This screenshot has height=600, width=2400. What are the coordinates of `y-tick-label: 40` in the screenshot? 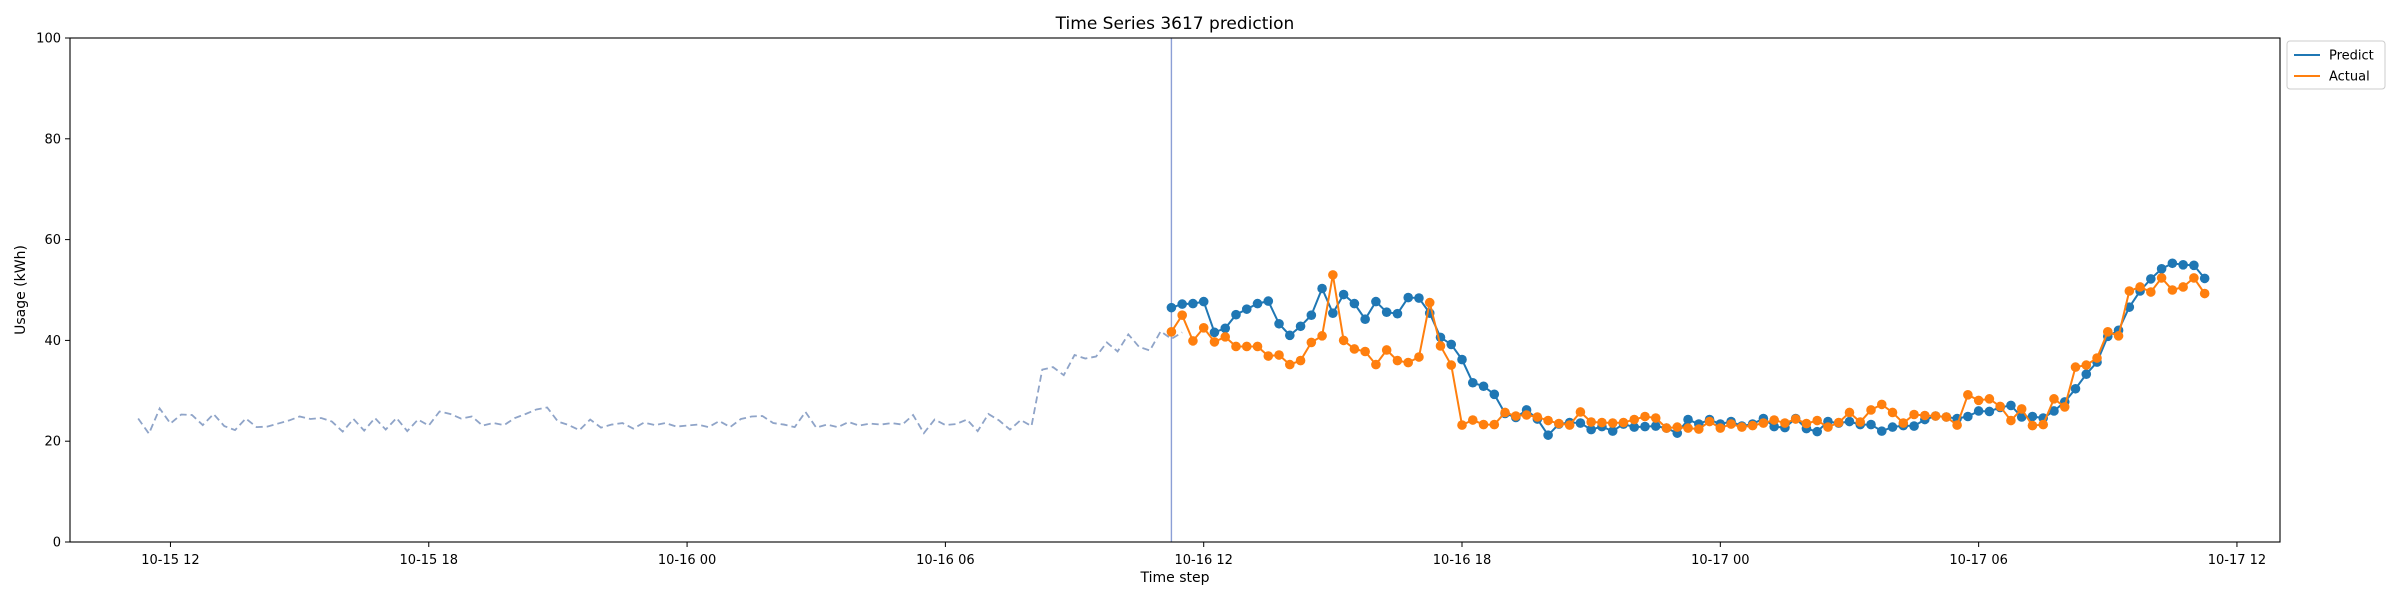 It's located at (52, 341).